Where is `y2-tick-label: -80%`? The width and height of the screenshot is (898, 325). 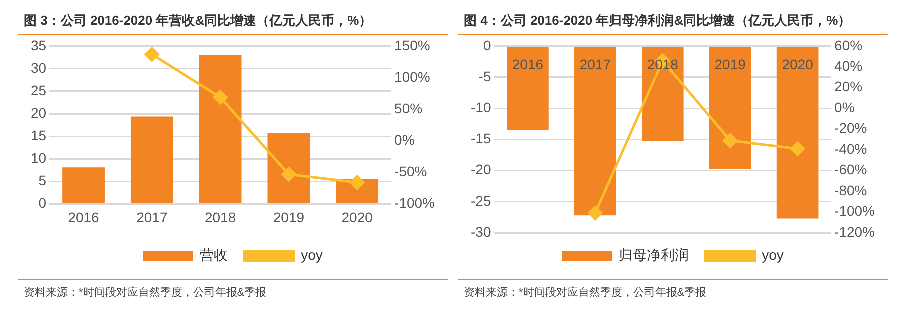 y2-tick-label: -80% is located at coordinates (851, 190).